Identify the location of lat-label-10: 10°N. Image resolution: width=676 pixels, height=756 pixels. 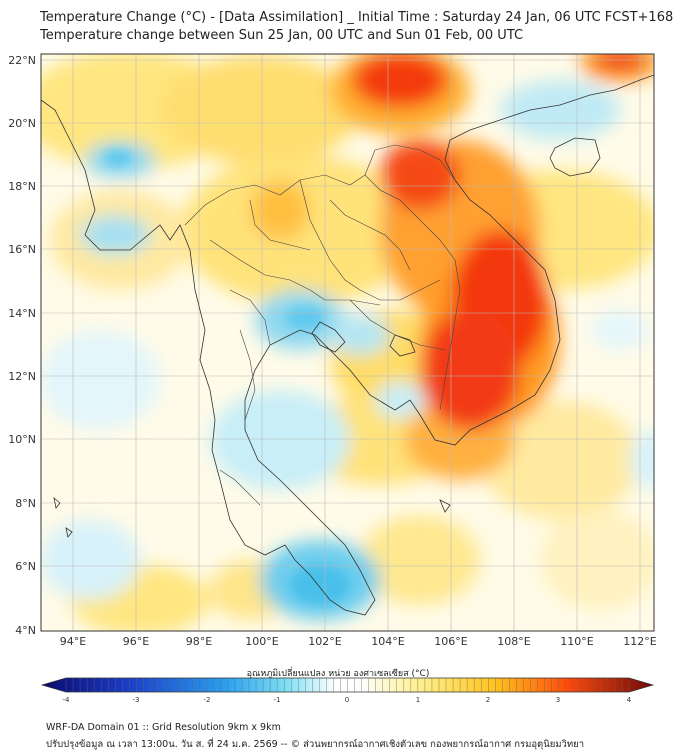
(22, 439).